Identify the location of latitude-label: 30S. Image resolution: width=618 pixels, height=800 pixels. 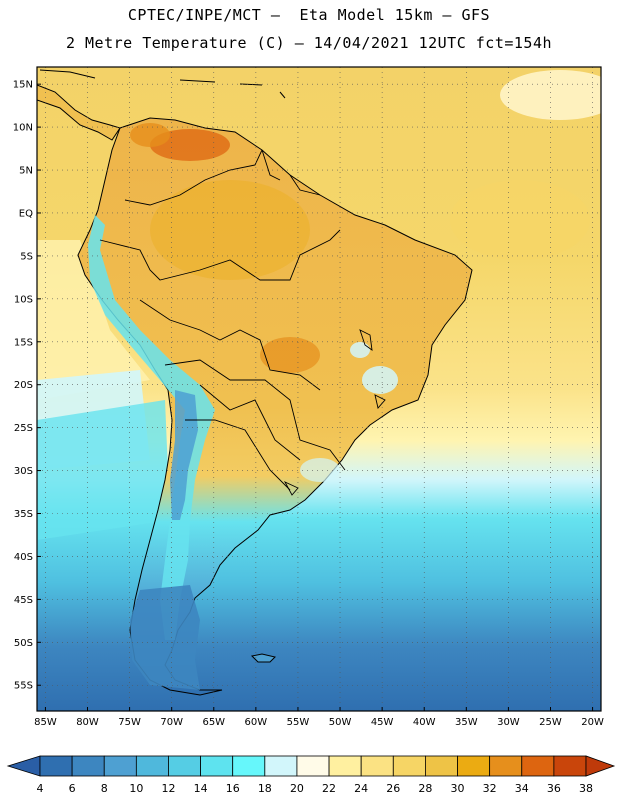
(23, 471).